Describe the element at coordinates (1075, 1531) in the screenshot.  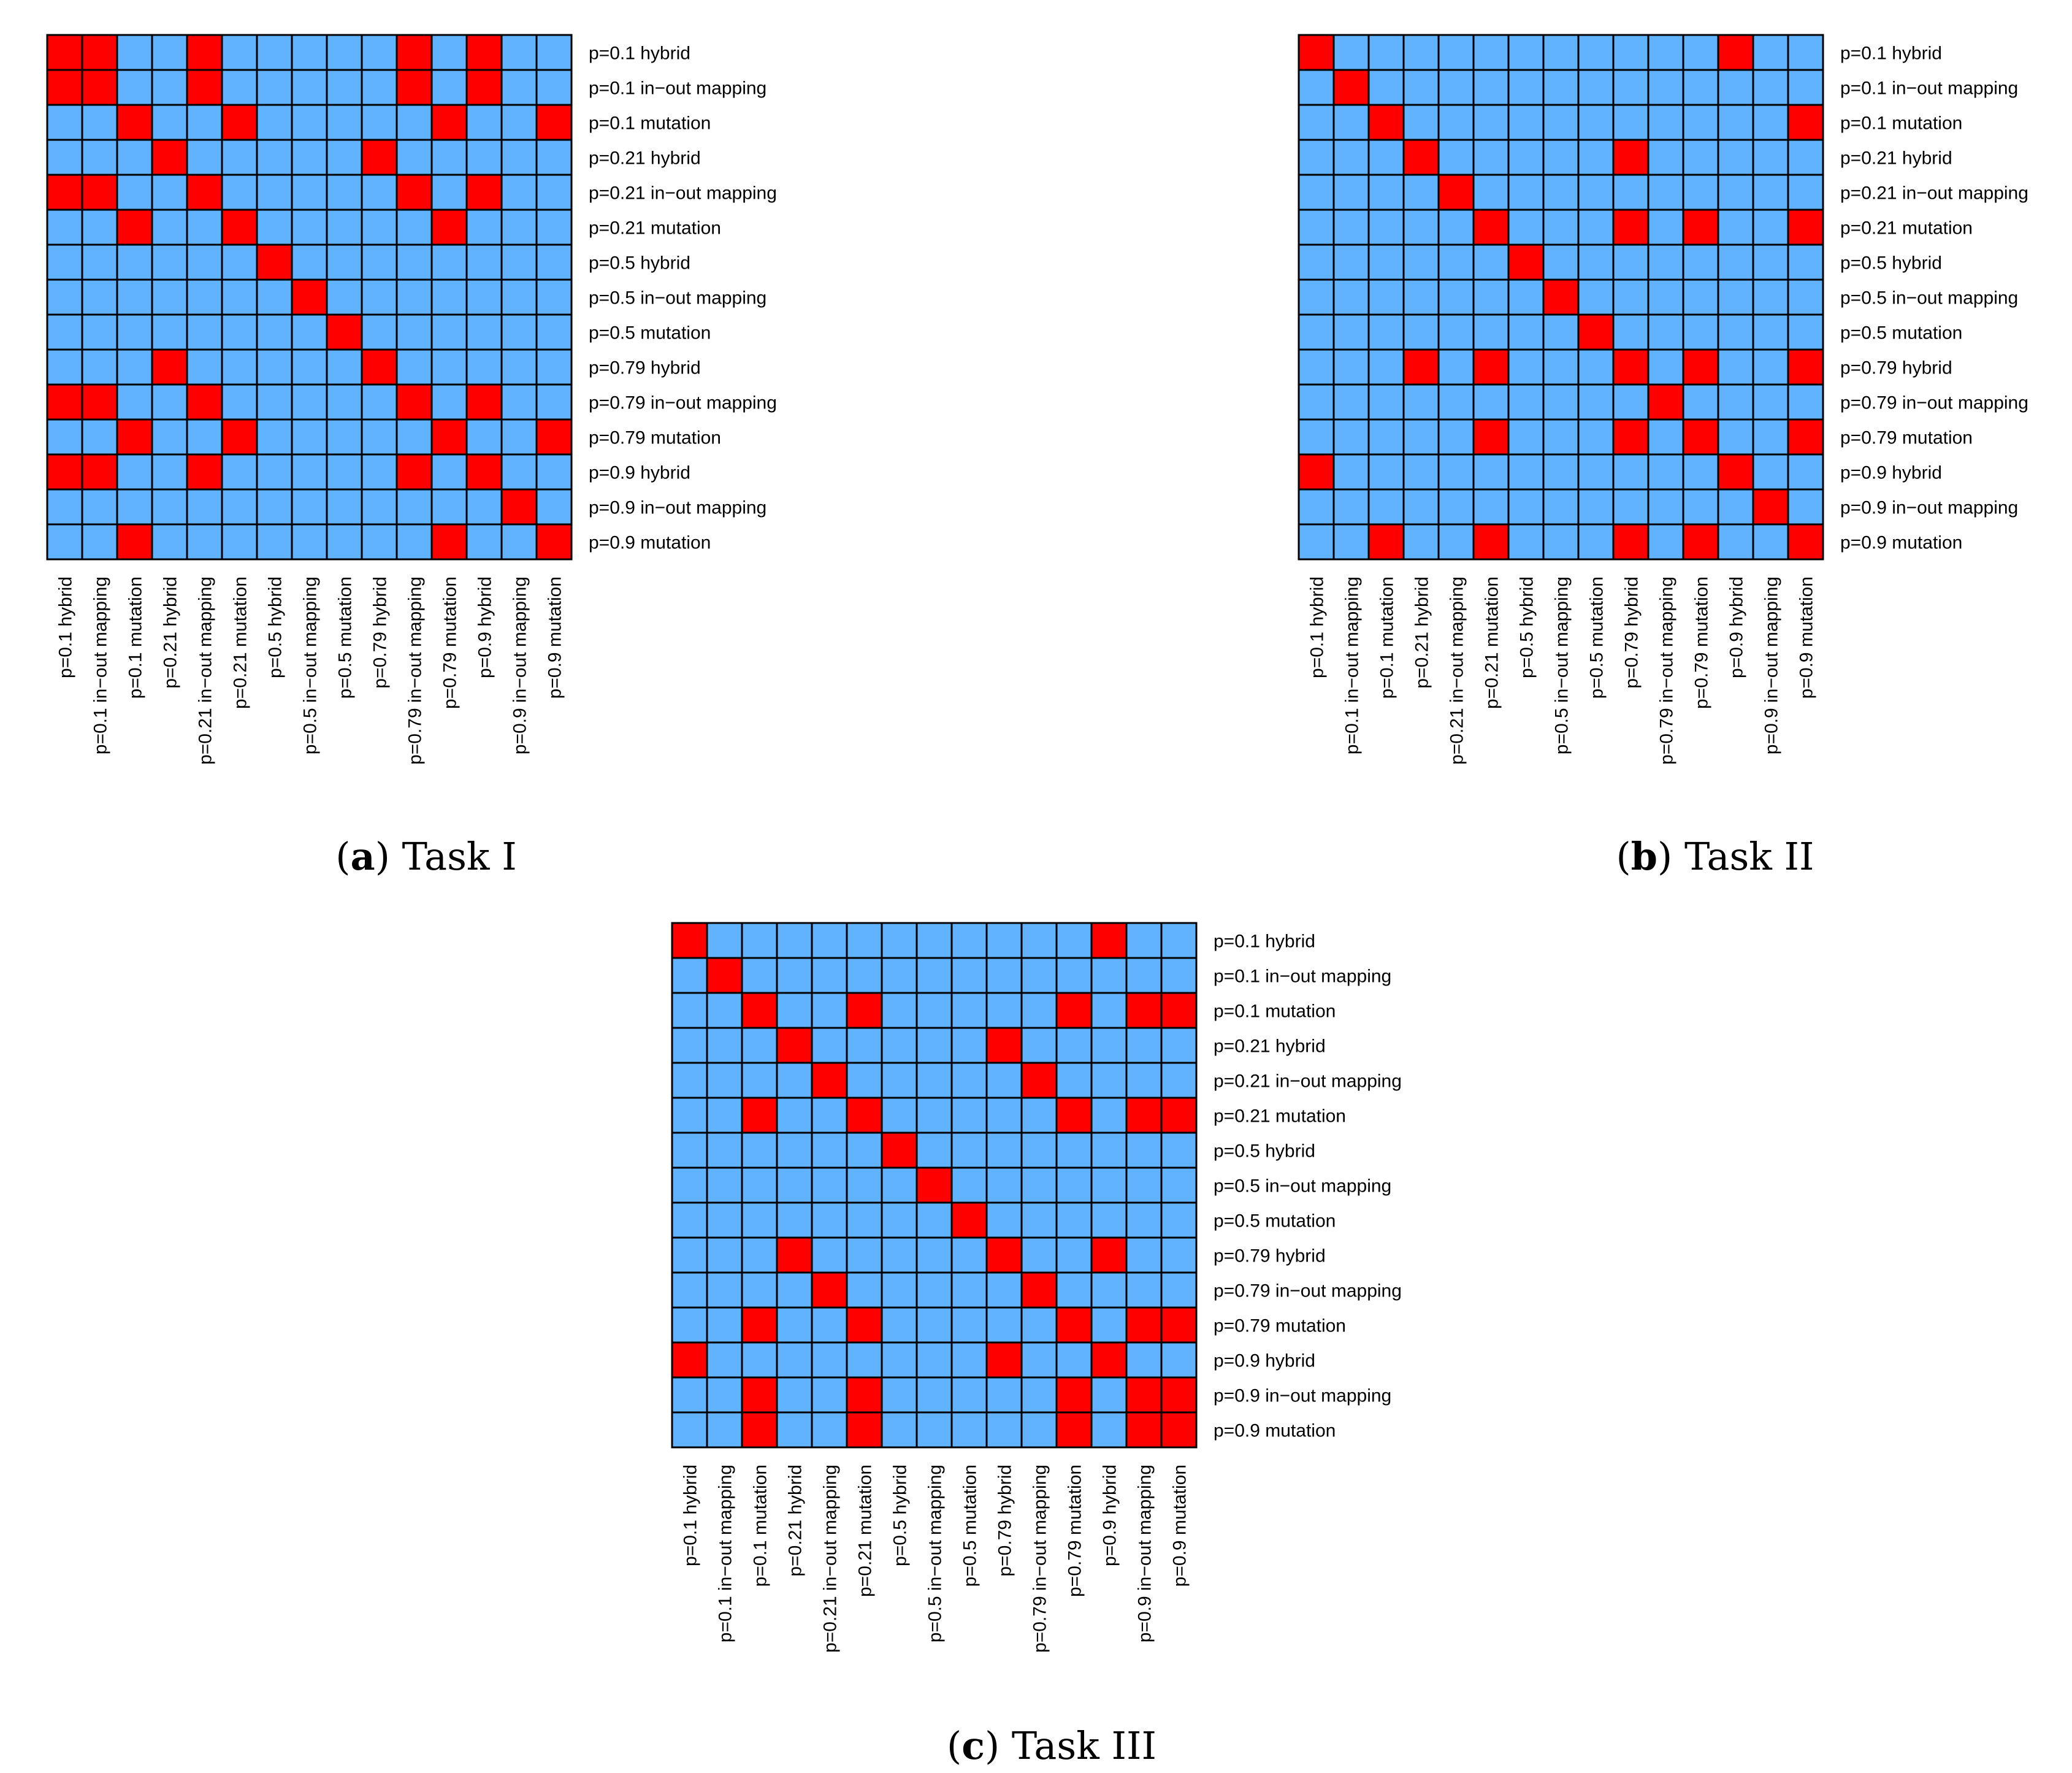
I see `col-label-c-11: p=0.79 mutation` at that location.